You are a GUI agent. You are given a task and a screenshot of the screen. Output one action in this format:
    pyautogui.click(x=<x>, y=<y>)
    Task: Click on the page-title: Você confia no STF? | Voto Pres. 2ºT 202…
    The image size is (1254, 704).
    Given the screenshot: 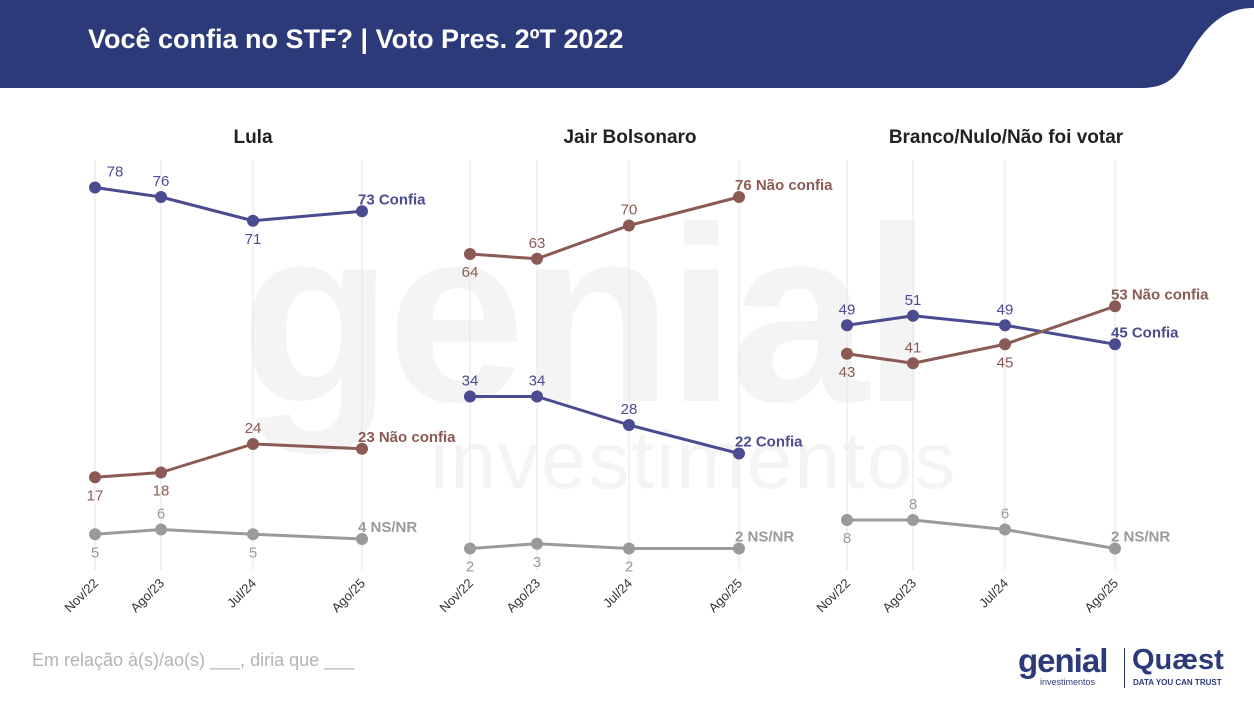 What is the action you would take?
    pyautogui.click(x=356, y=39)
    